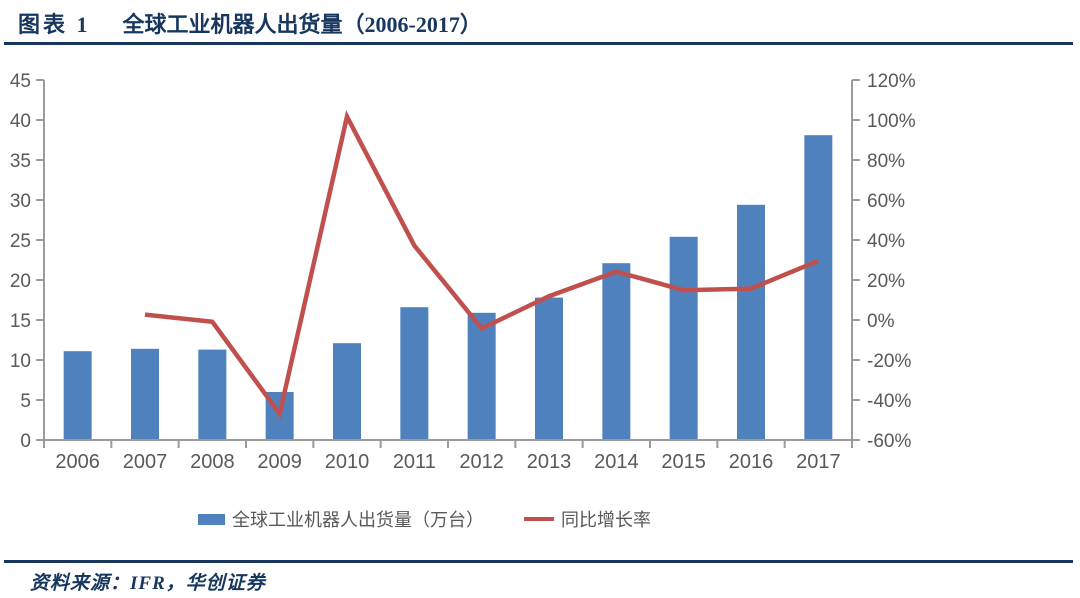  I want to click on x-axis-label-2013: 2013, so click(549, 462).